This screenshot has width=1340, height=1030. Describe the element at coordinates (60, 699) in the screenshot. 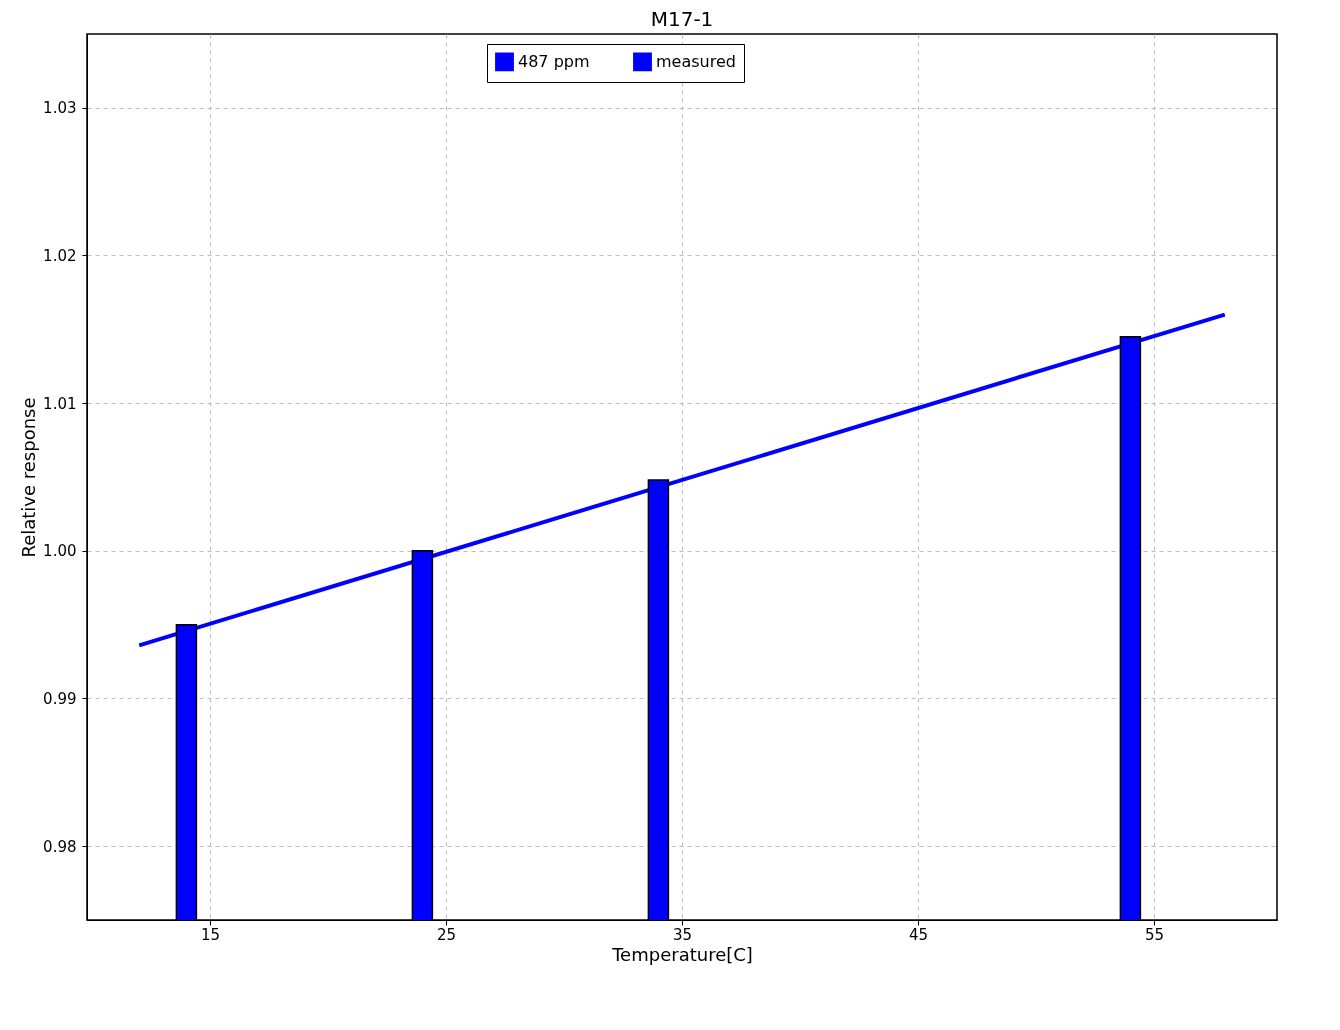

I see `y-tick-label: 0.99` at that location.